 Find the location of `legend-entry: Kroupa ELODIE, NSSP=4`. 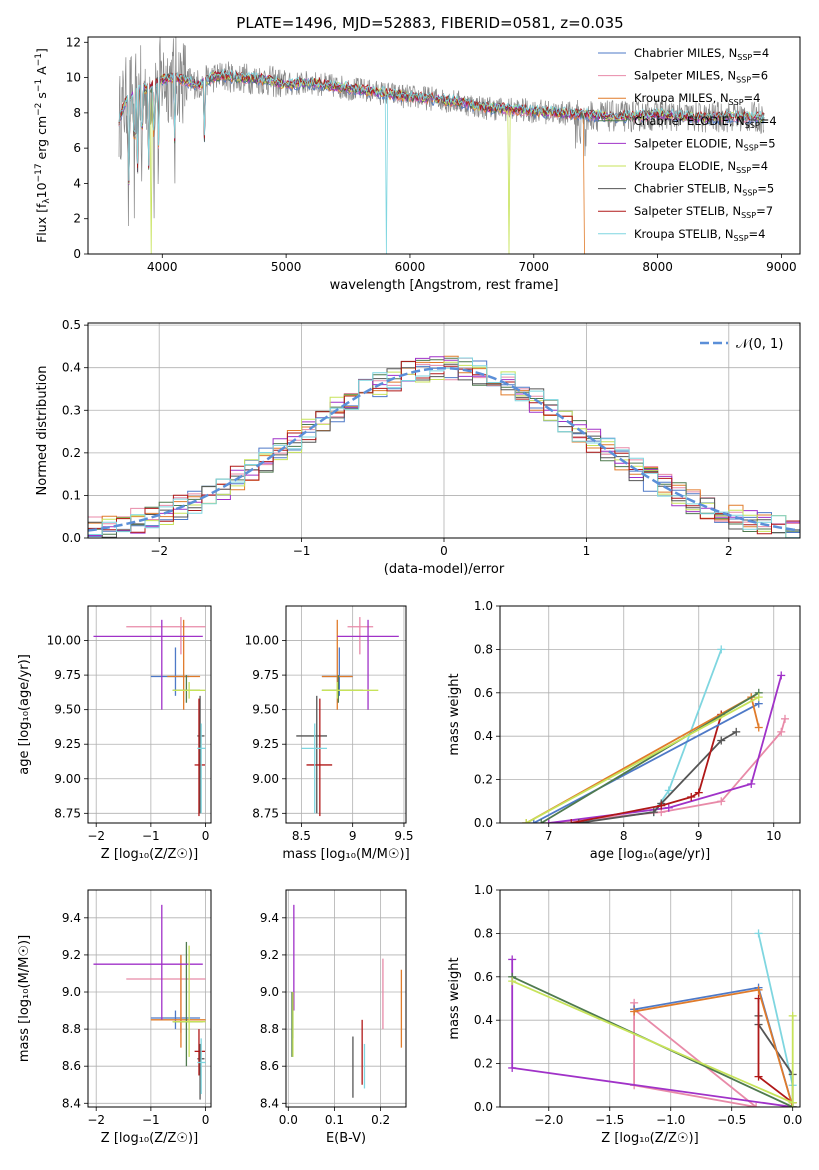

legend-entry: Kroupa ELODIE, NSSP=4 is located at coordinates (701, 167).